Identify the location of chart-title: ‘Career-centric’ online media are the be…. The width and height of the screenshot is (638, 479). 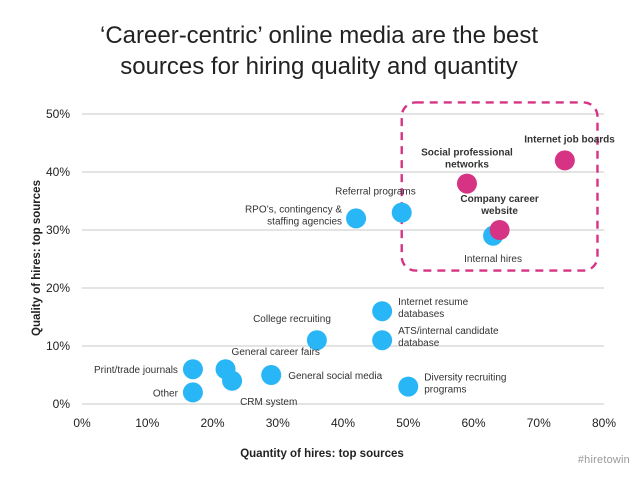
(319, 51).